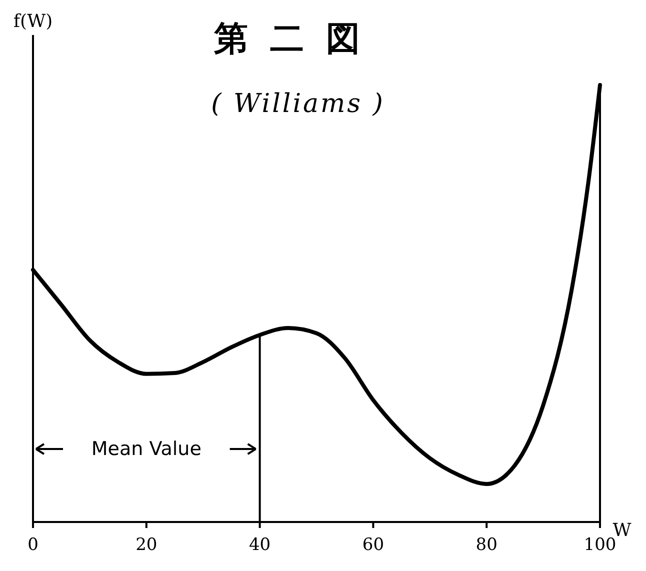 The width and height of the screenshot is (646, 571). I want to click on x-tick-label: 80, so click(487, 545).